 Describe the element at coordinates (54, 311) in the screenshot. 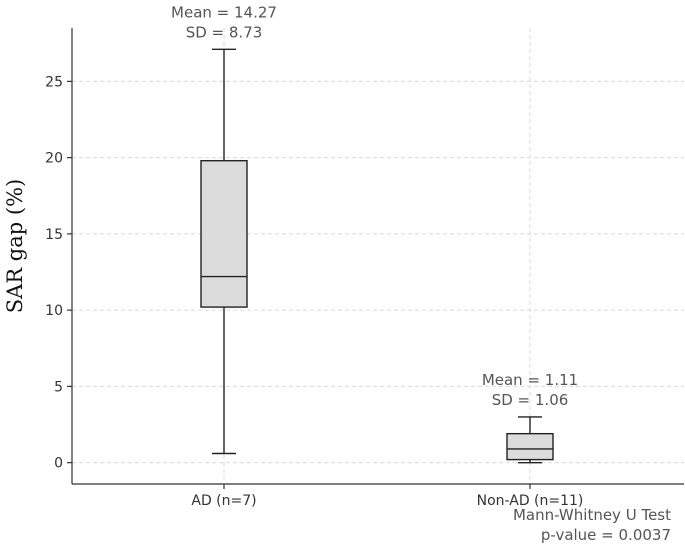

I see `y-tick-label: 10` at that location.